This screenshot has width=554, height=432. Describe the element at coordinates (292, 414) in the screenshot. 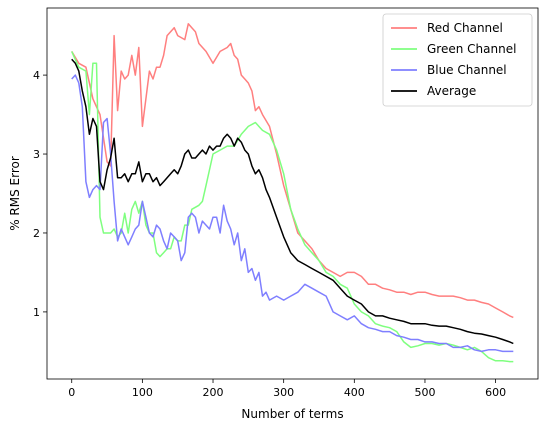

I see `x-axis-label: Number of terms` at that location.